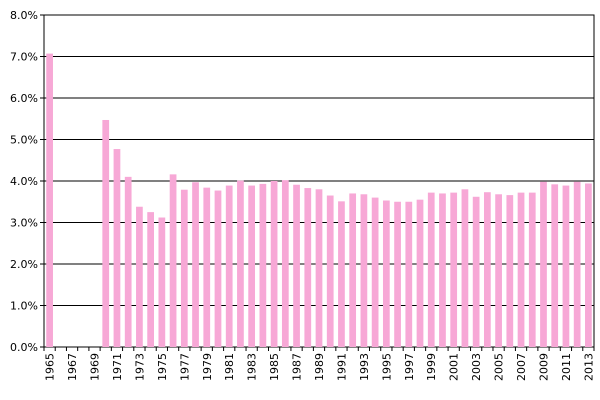 The image size is (600, 400). Describe the element at coordinates (420, 273) in the screenshot. I see `bar-1998` at that location.